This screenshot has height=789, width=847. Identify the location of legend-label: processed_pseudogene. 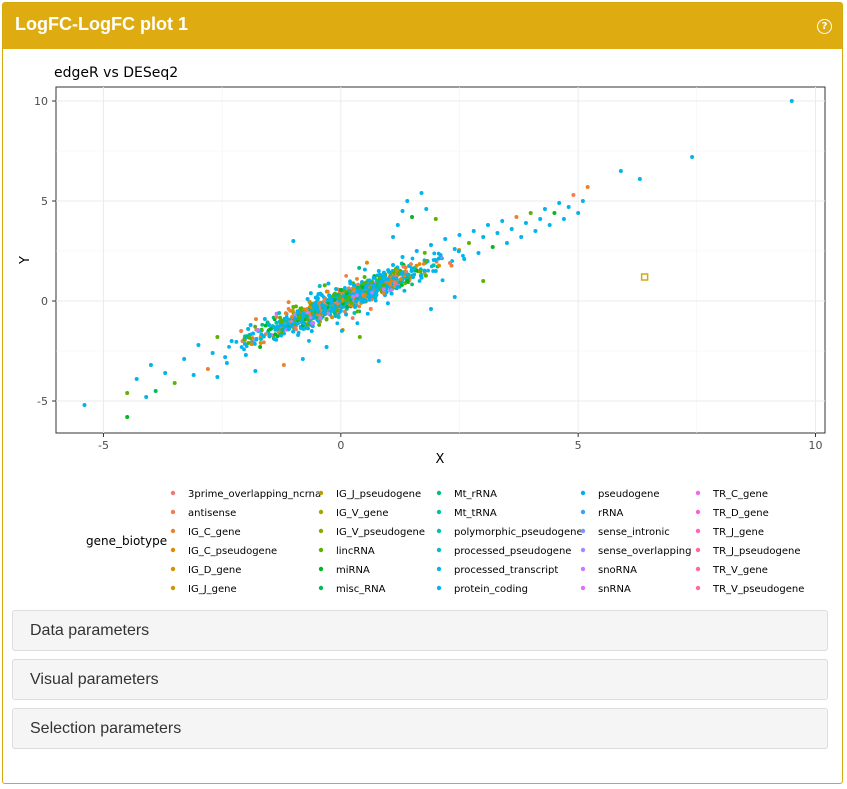
(512, 551).